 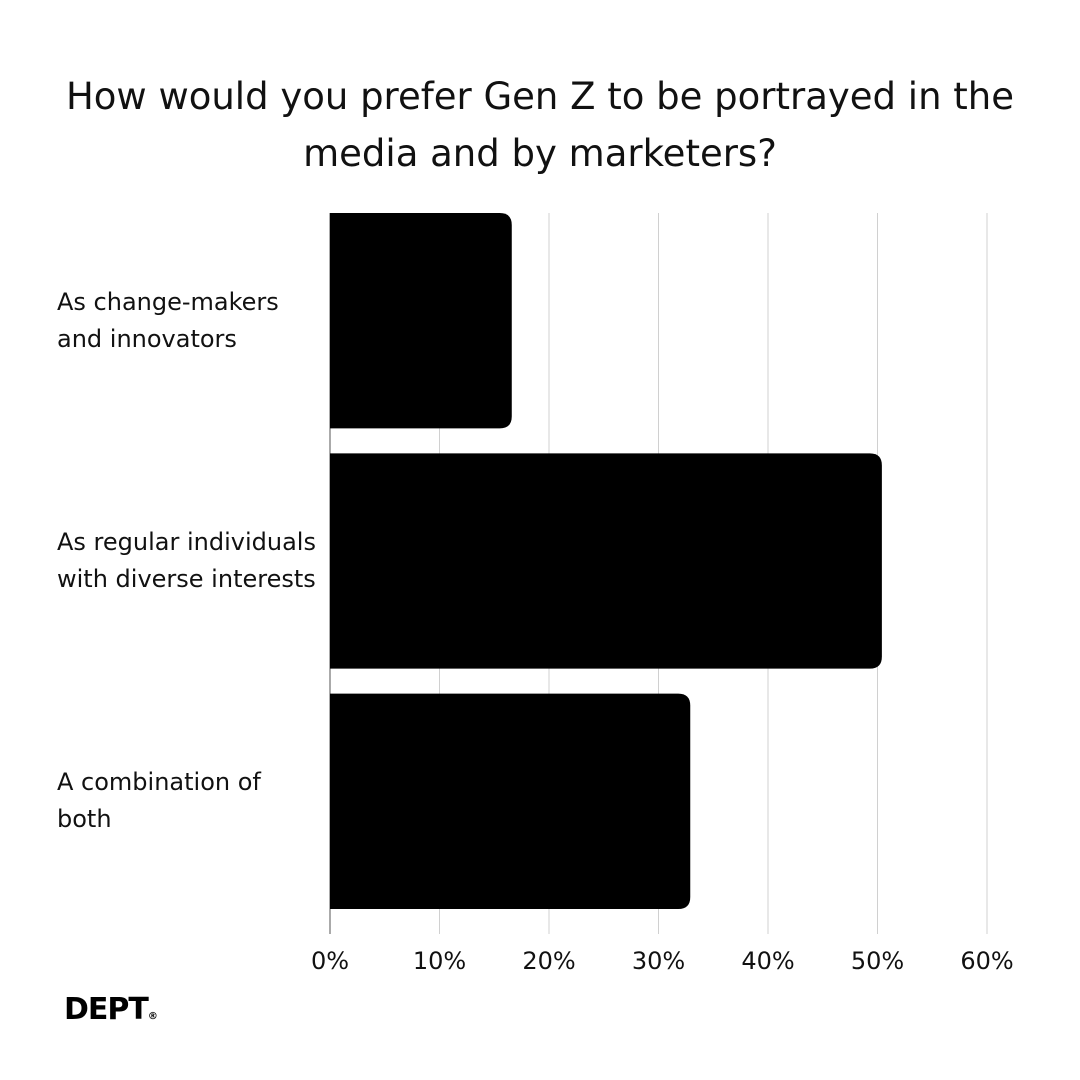 I want to click on logo-text: DEPT, so click(x=106, y=1009).